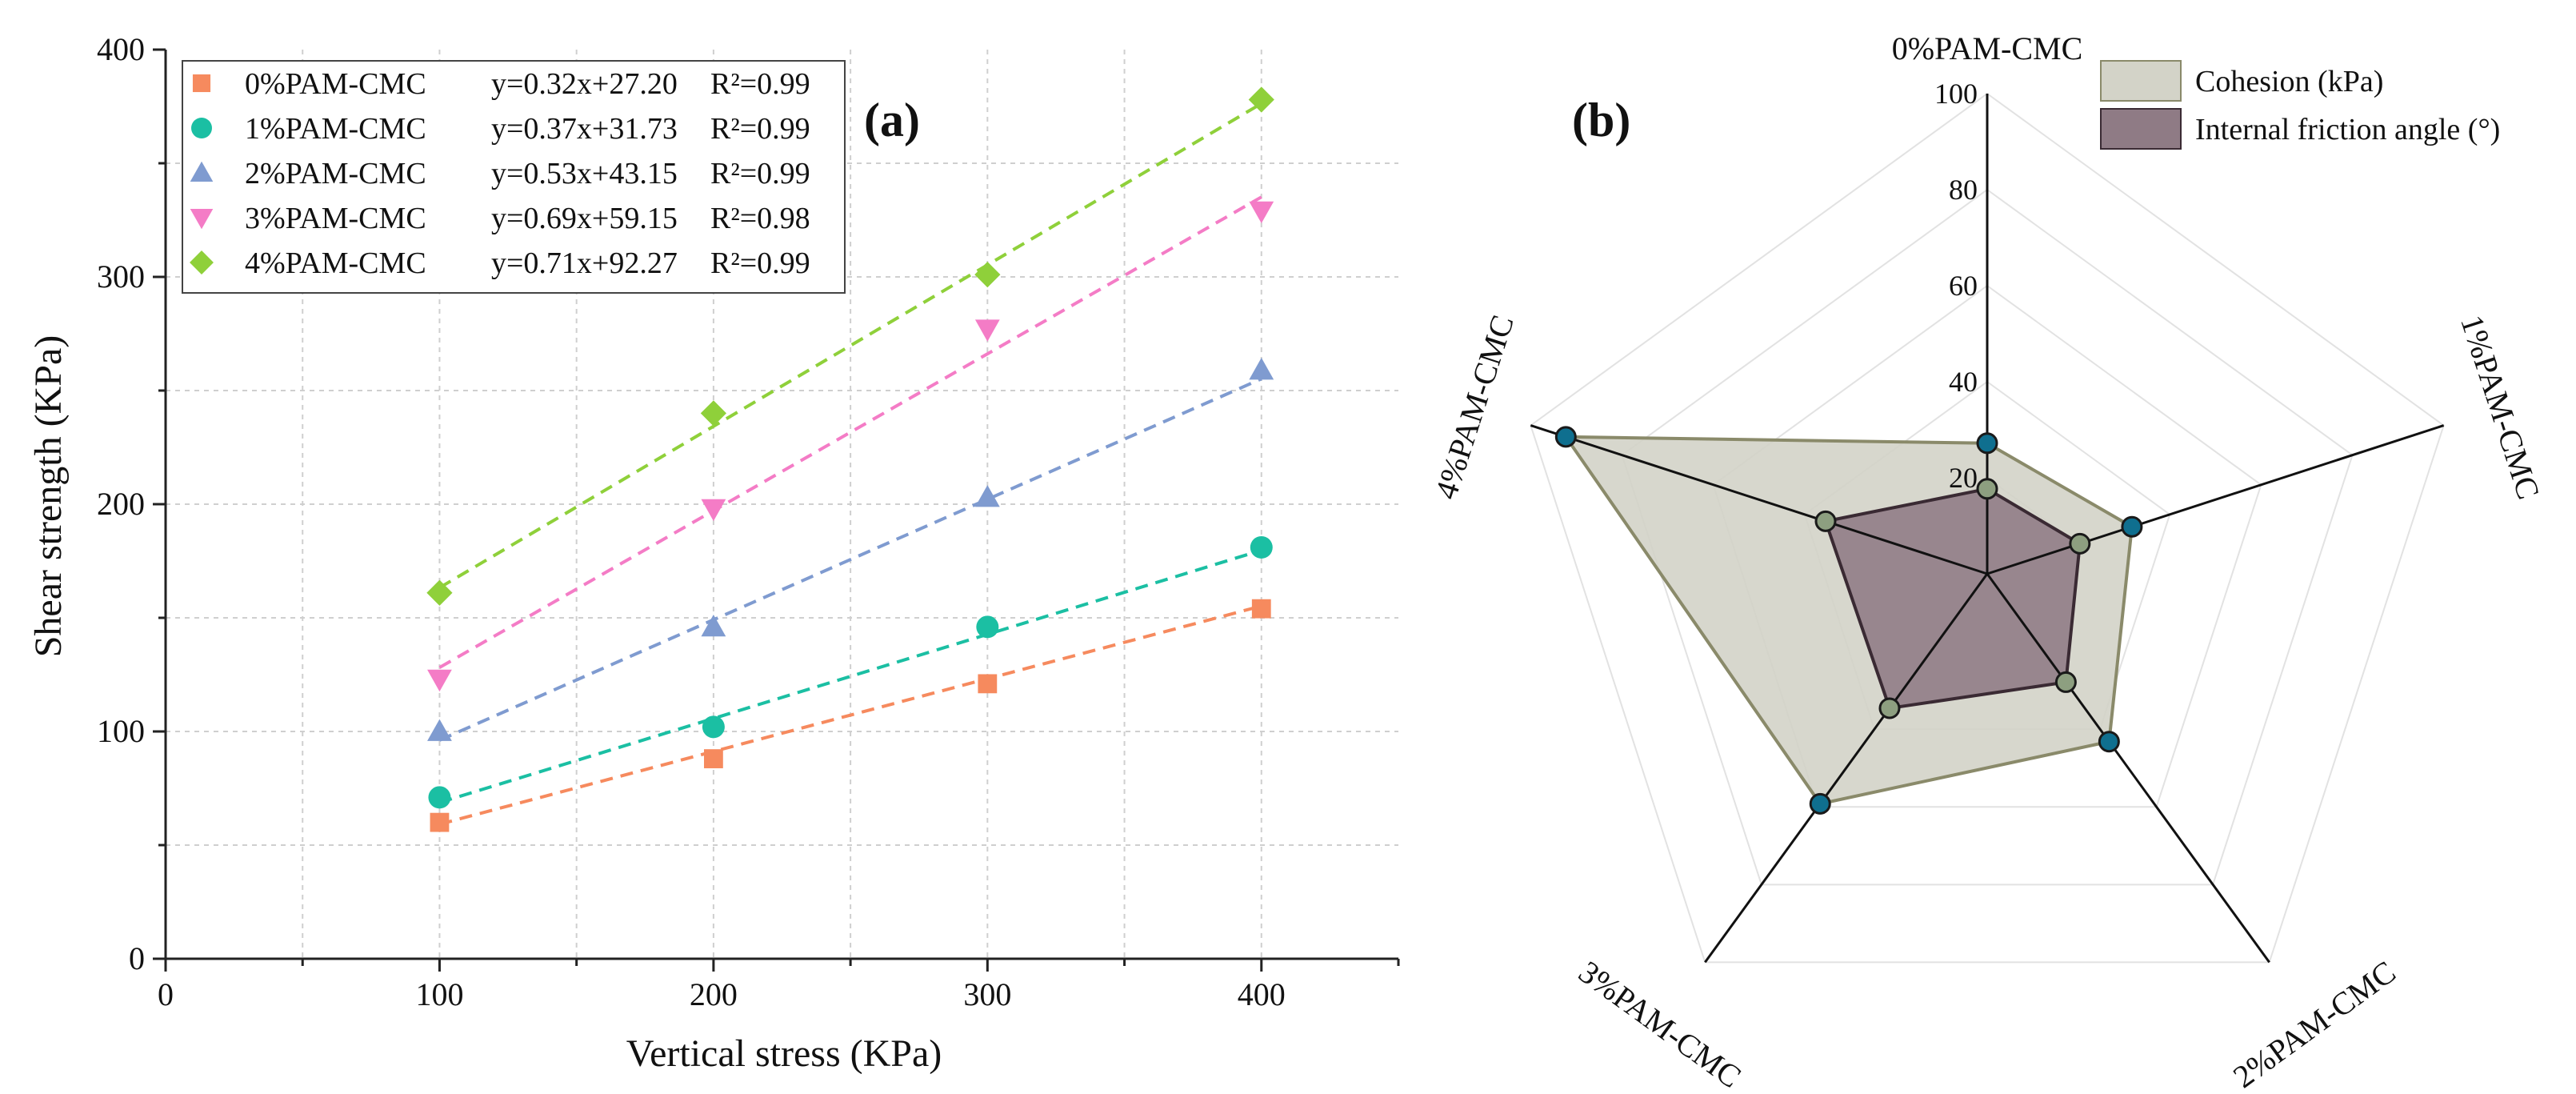 This screenshot has width=2576, height=1094. What do you see at coordinates (121, 504) in the screenshot?
I see `y-tick-label: 200` at bounding box center [121, 504].